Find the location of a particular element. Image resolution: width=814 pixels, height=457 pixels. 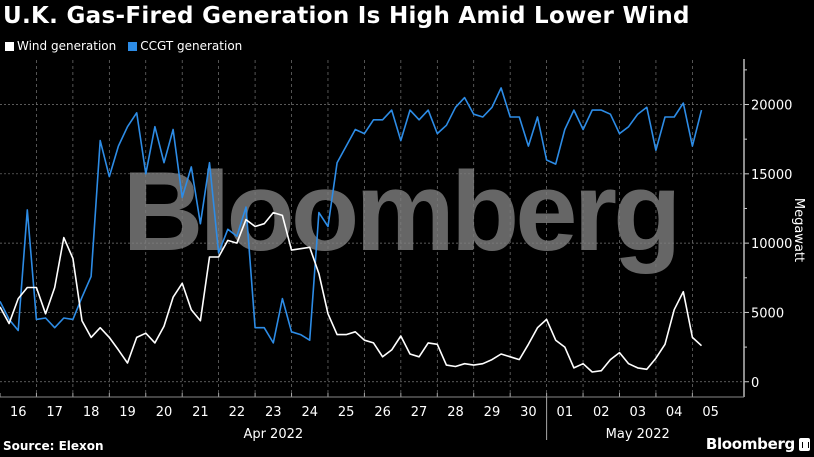

y-tick-label: 10000 is located at coordinates (771, 244).